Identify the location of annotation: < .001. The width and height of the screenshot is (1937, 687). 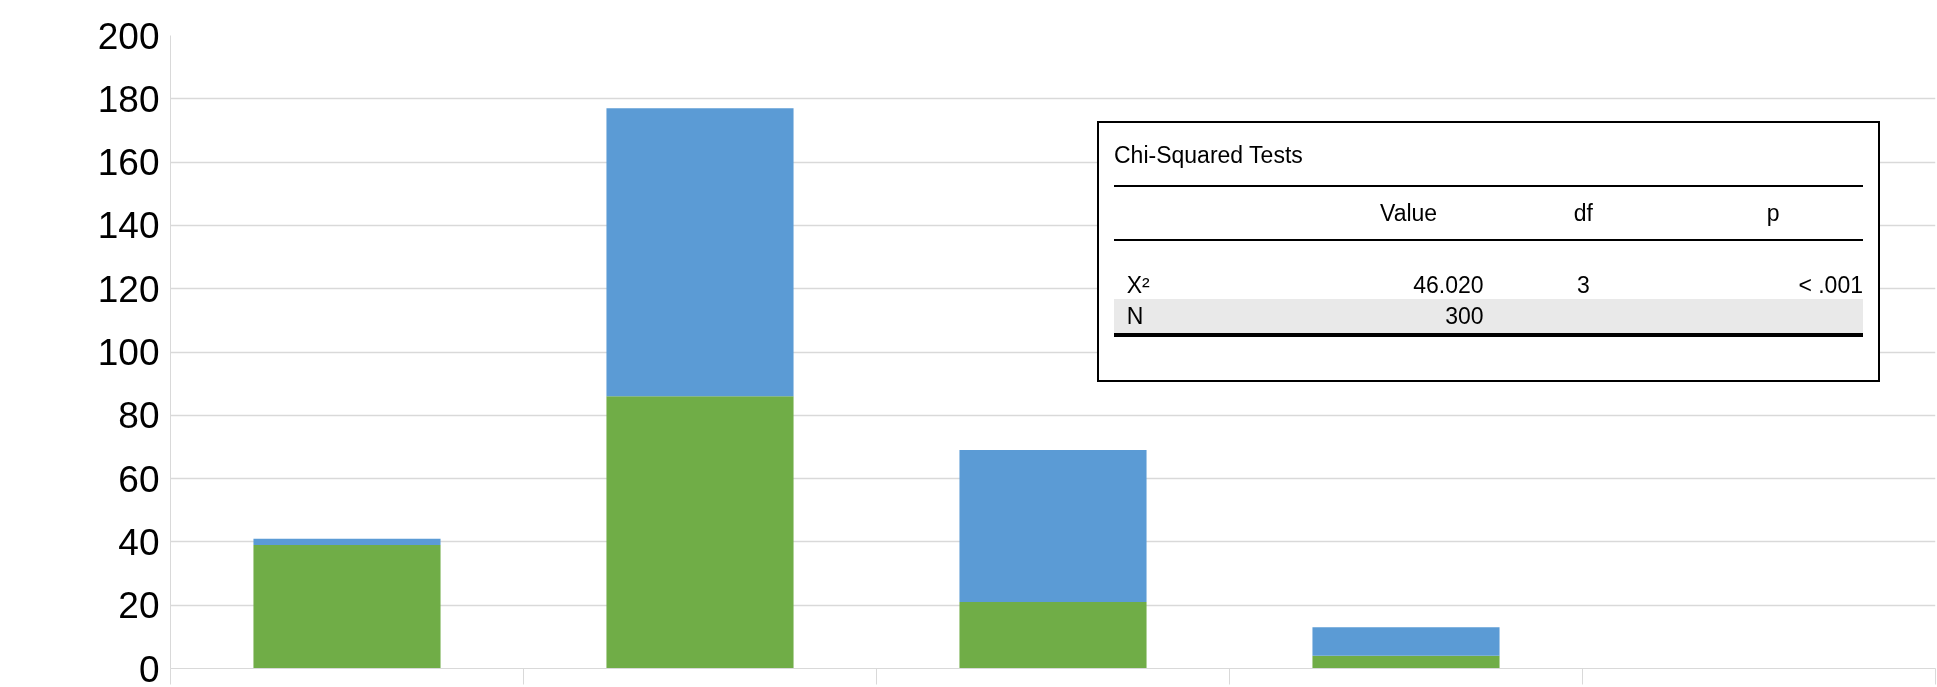
(1830, 285).